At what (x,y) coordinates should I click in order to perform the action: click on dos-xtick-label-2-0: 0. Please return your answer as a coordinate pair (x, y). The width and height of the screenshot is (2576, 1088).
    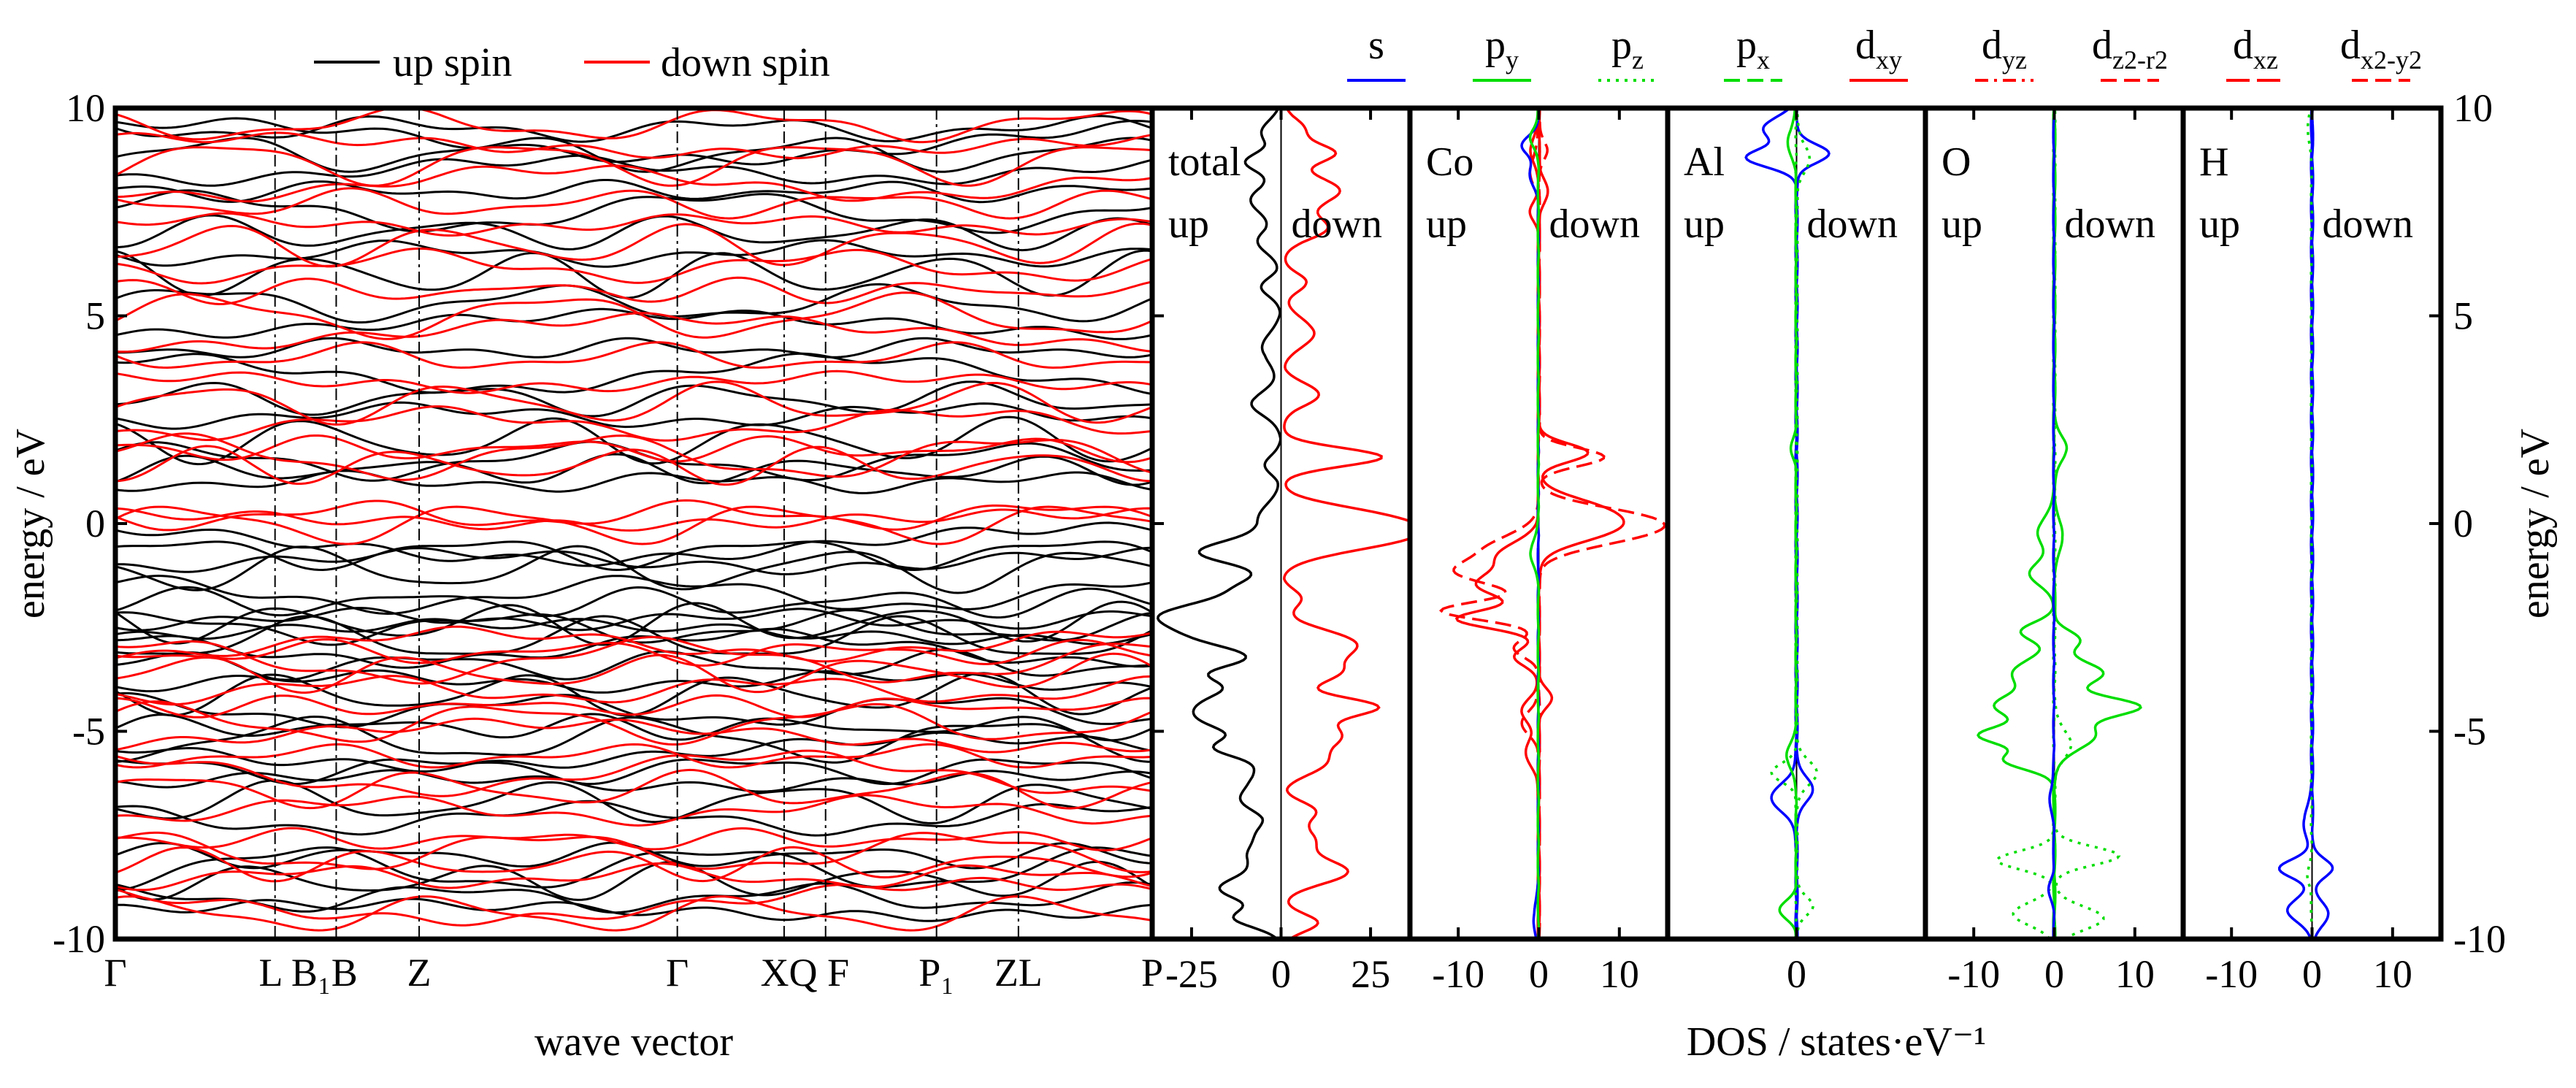
    Looking at the image, I should click on (1796, 974).